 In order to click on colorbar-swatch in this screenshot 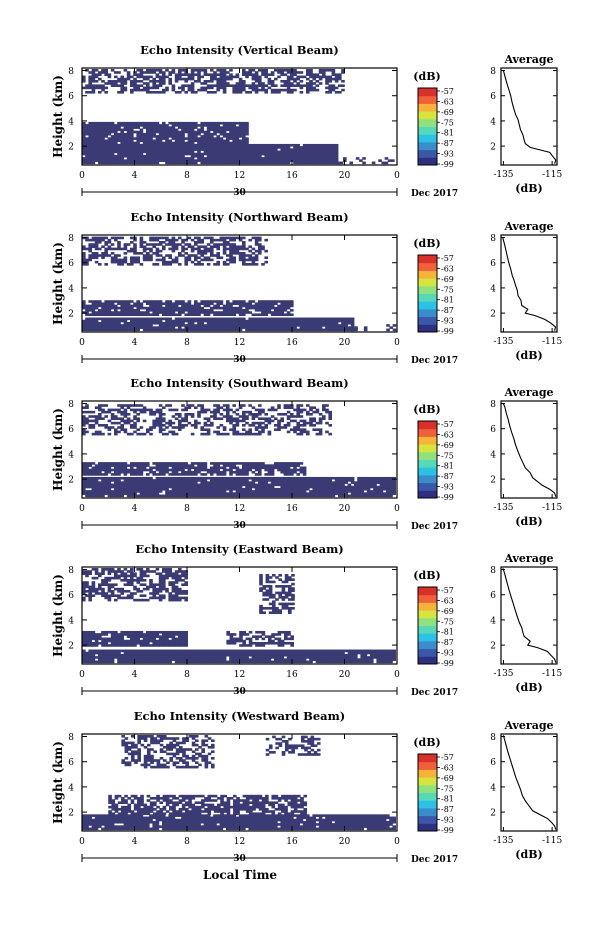, I will do `click(427, 259)`.